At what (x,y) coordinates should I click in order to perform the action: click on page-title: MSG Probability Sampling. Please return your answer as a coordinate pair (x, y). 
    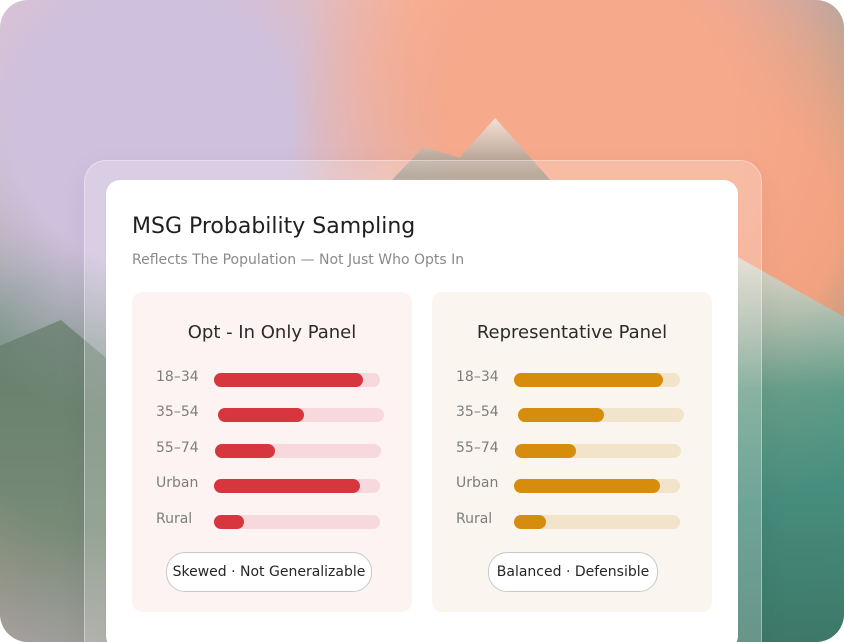
    Looking at the image, I should click on (274, 226).